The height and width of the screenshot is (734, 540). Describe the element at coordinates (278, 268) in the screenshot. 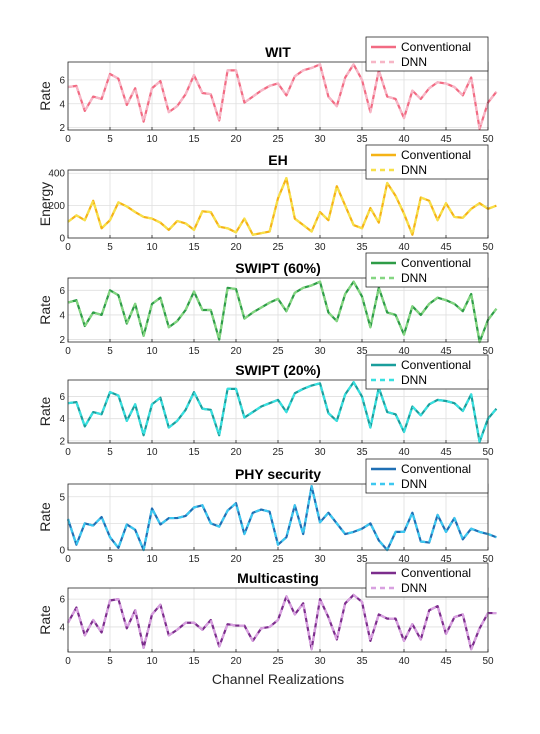

I see `chart-title: SWIPT (60%)` at that location.